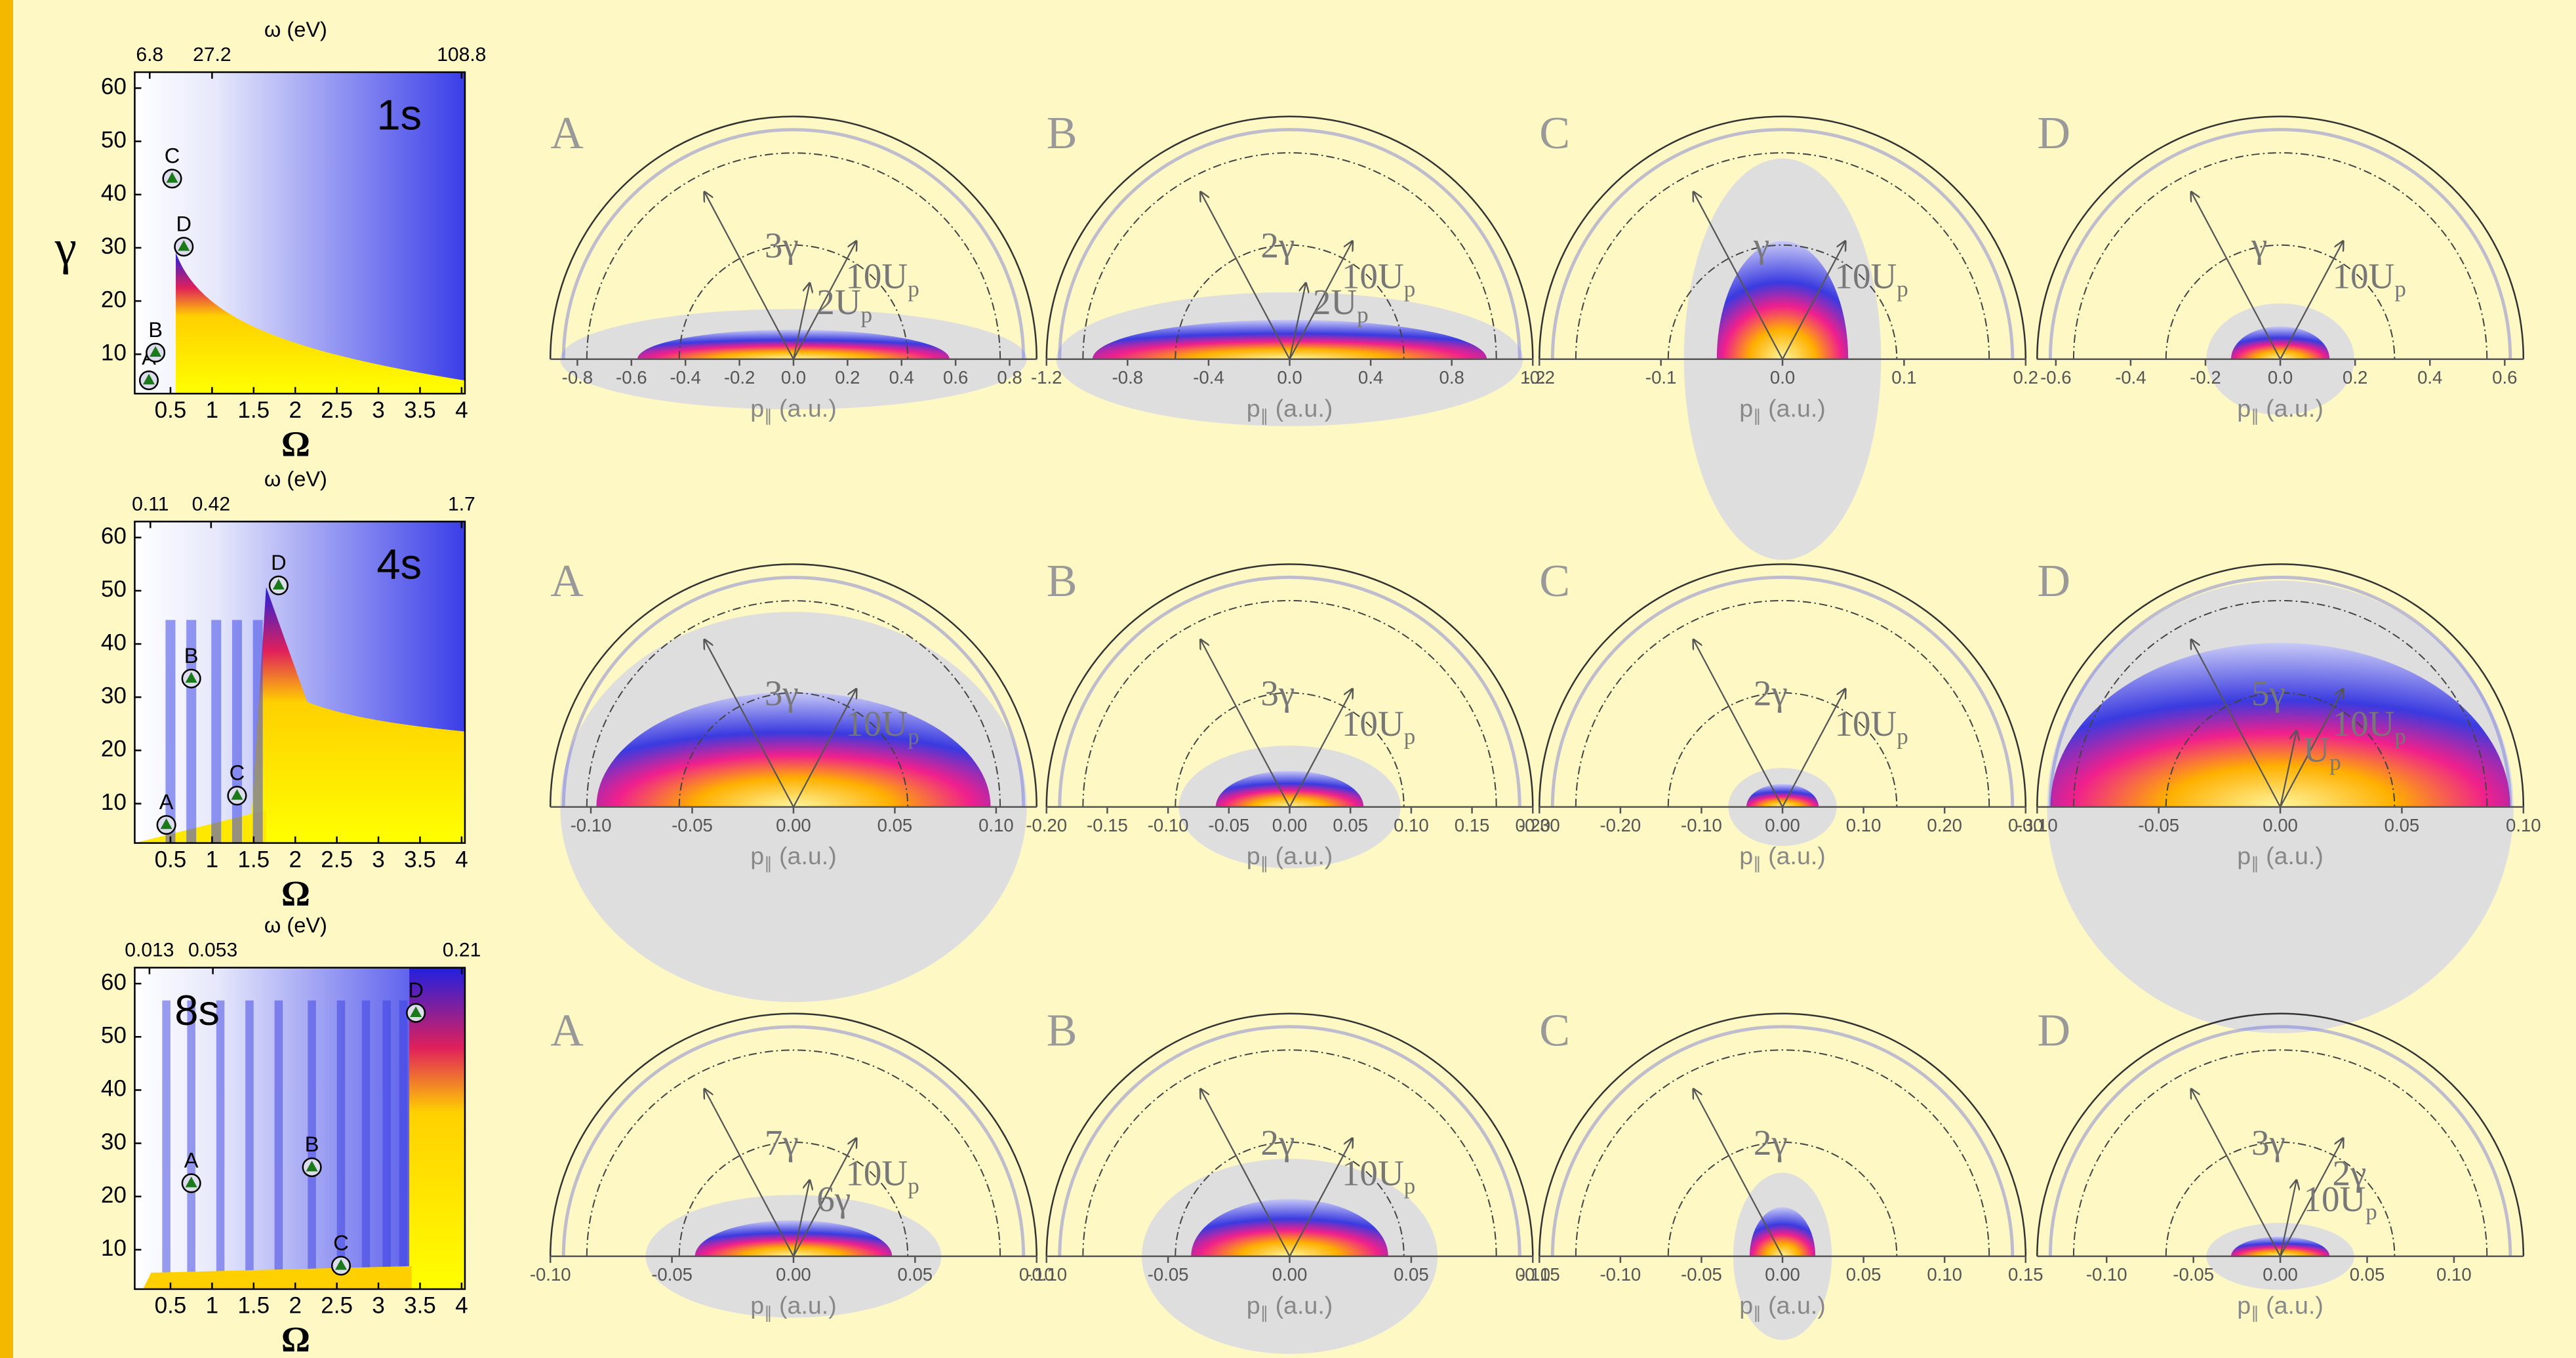 Image resolution: width=2576 pixels, height=1358 pixels. What do you see at coordinates (253, 410) in the screenshot?
I see `x-tick-label: 1.5` at bounding box center [253, 410].